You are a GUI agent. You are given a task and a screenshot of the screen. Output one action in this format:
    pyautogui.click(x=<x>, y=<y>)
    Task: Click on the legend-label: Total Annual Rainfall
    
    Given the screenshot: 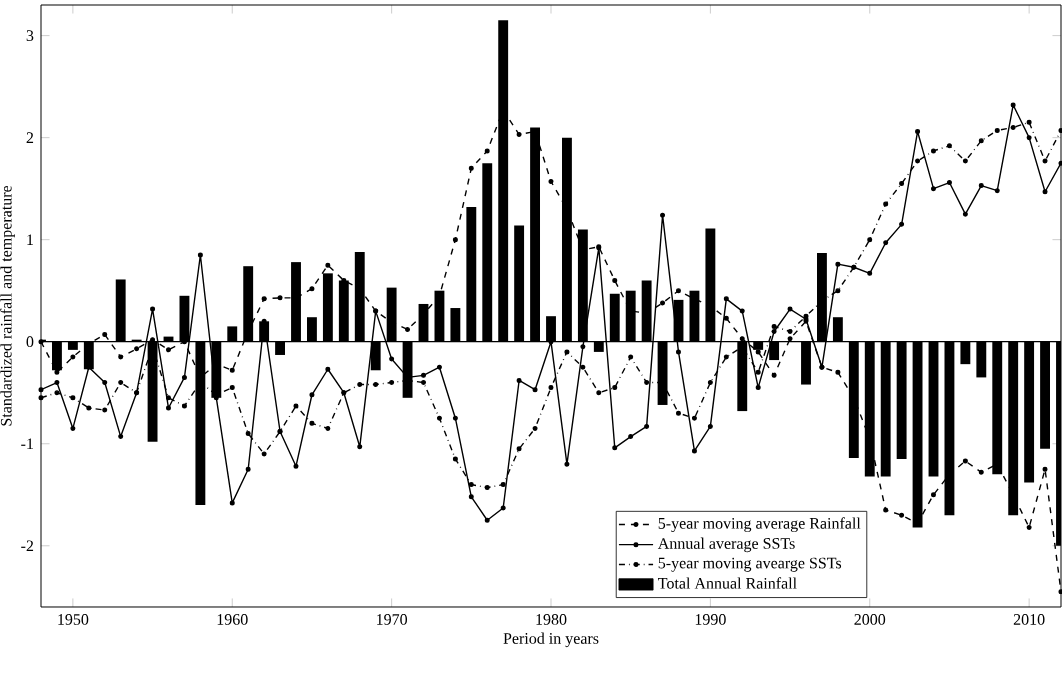 What is the action you would take?
    pyautogui.click(x=727, y=583)
    